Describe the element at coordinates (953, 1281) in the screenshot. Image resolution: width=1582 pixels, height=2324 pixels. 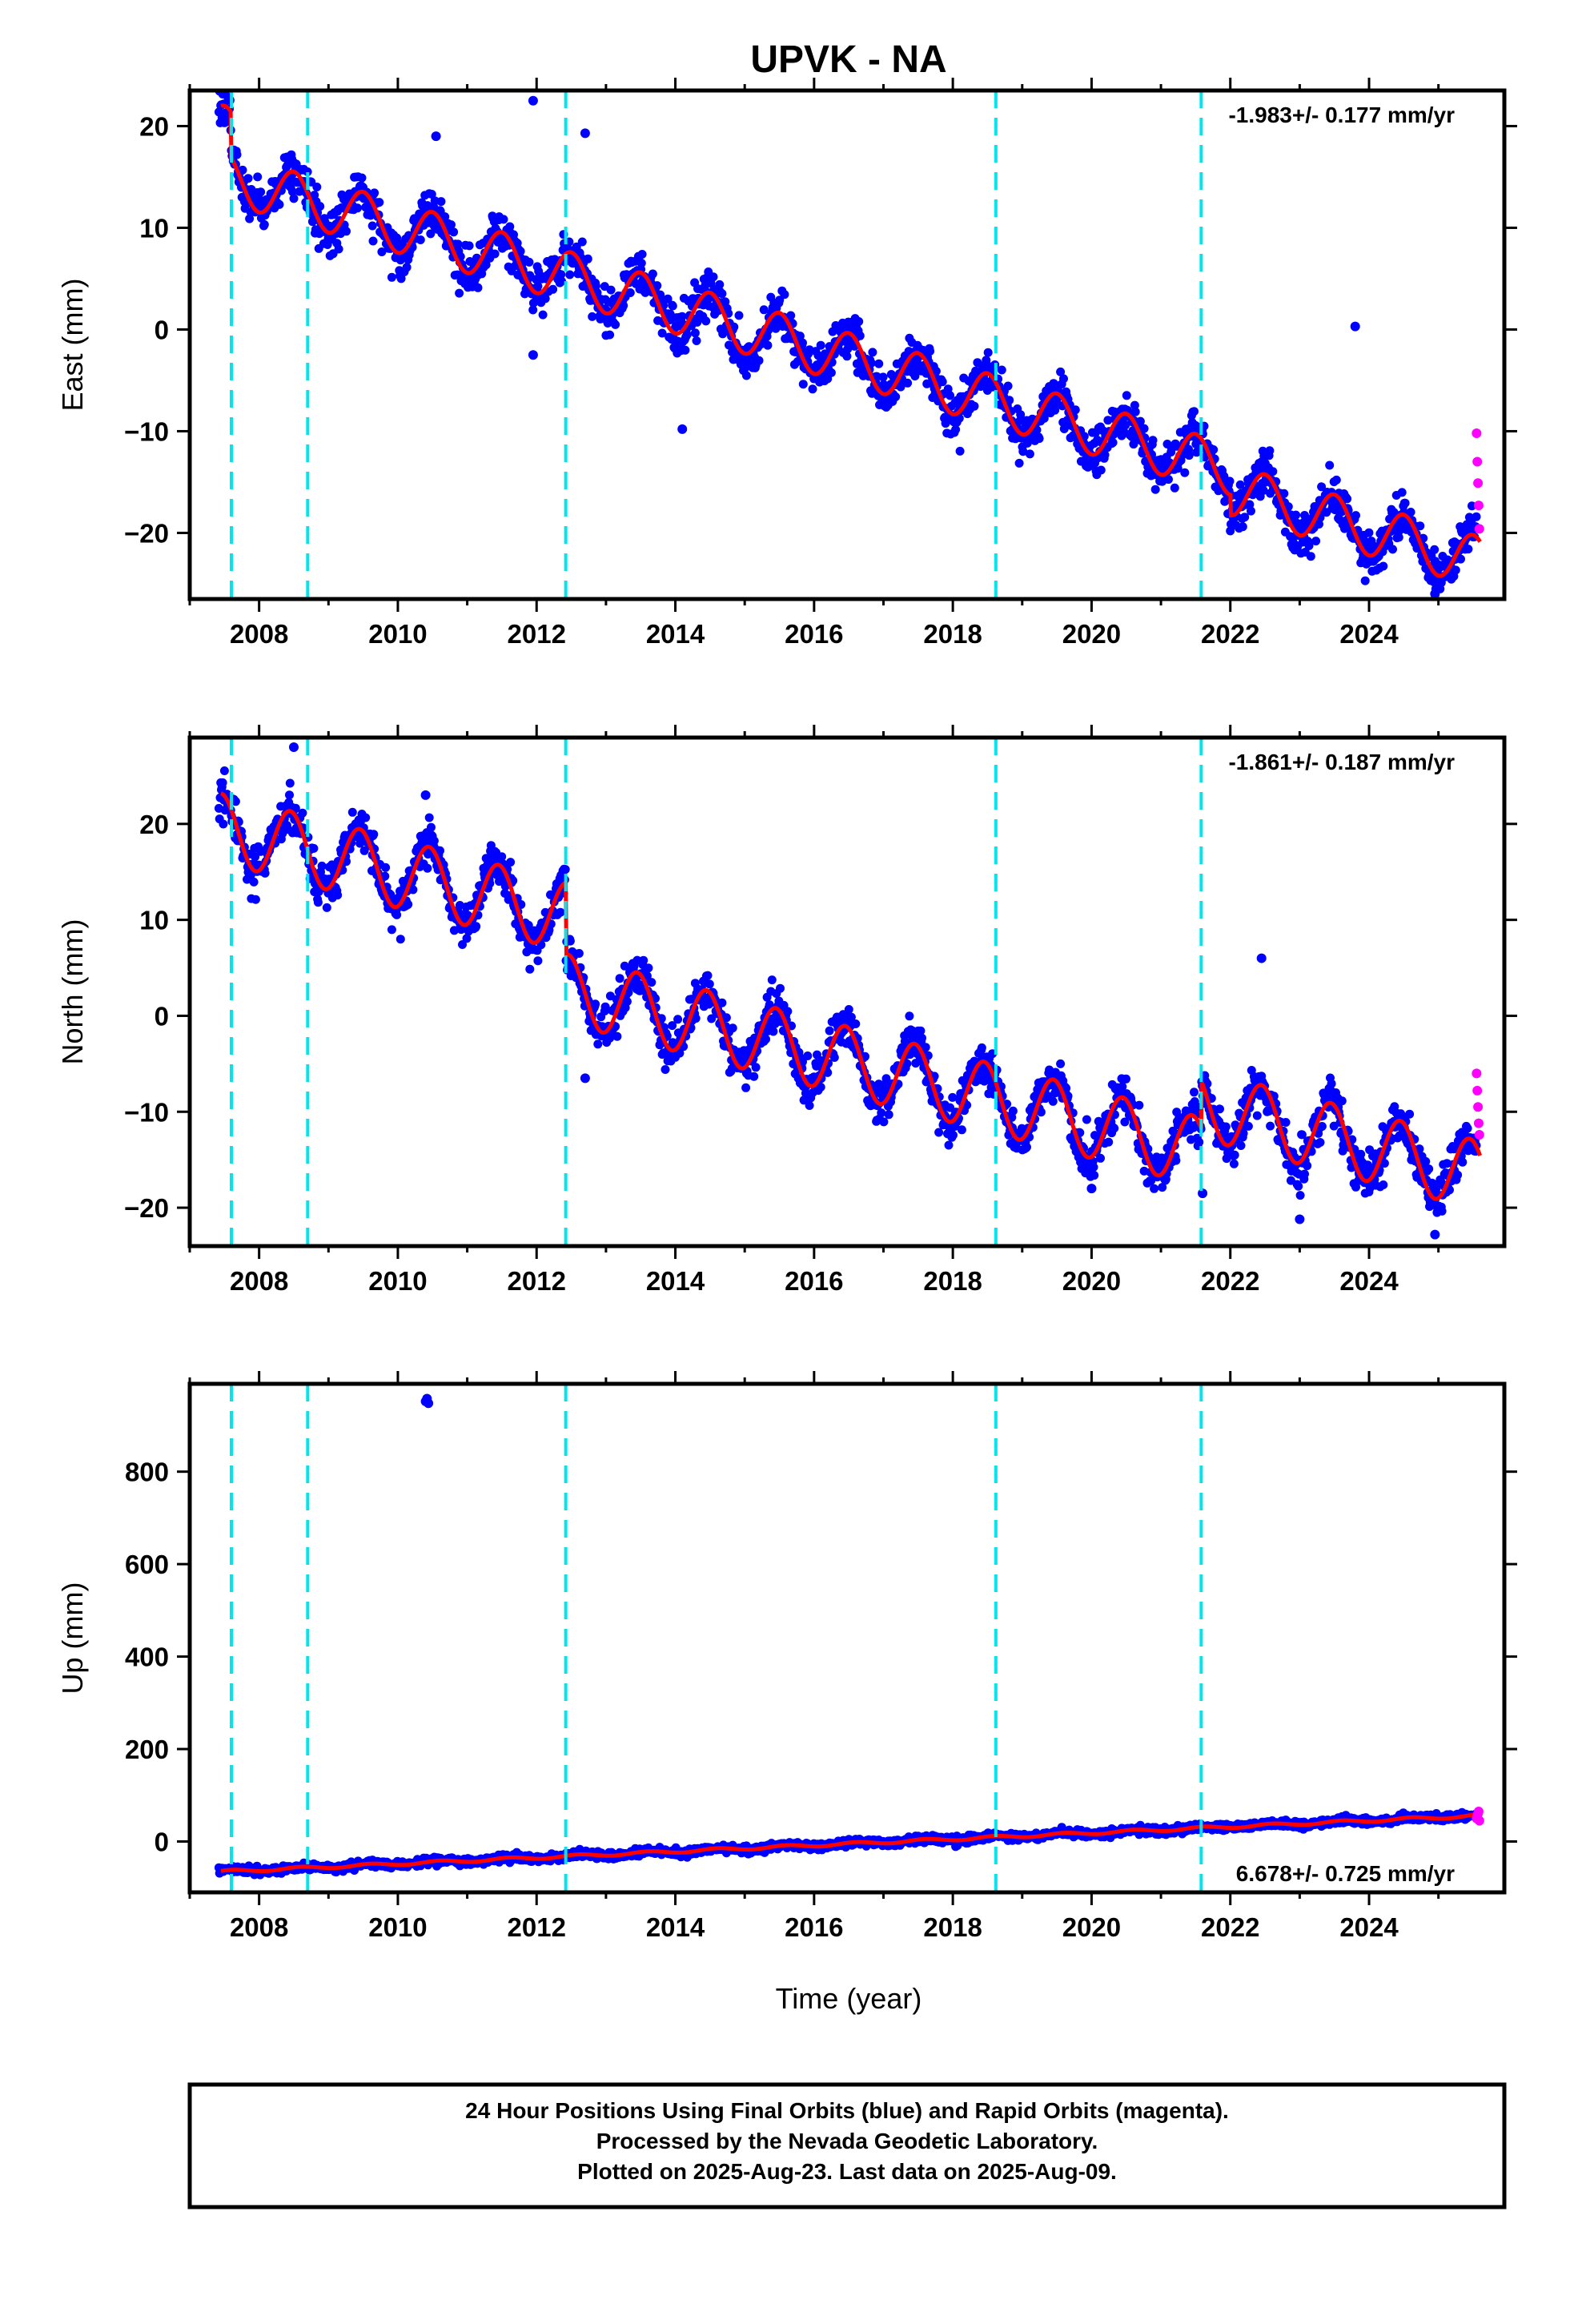
I see `x-tick-label: 2018` at that location.